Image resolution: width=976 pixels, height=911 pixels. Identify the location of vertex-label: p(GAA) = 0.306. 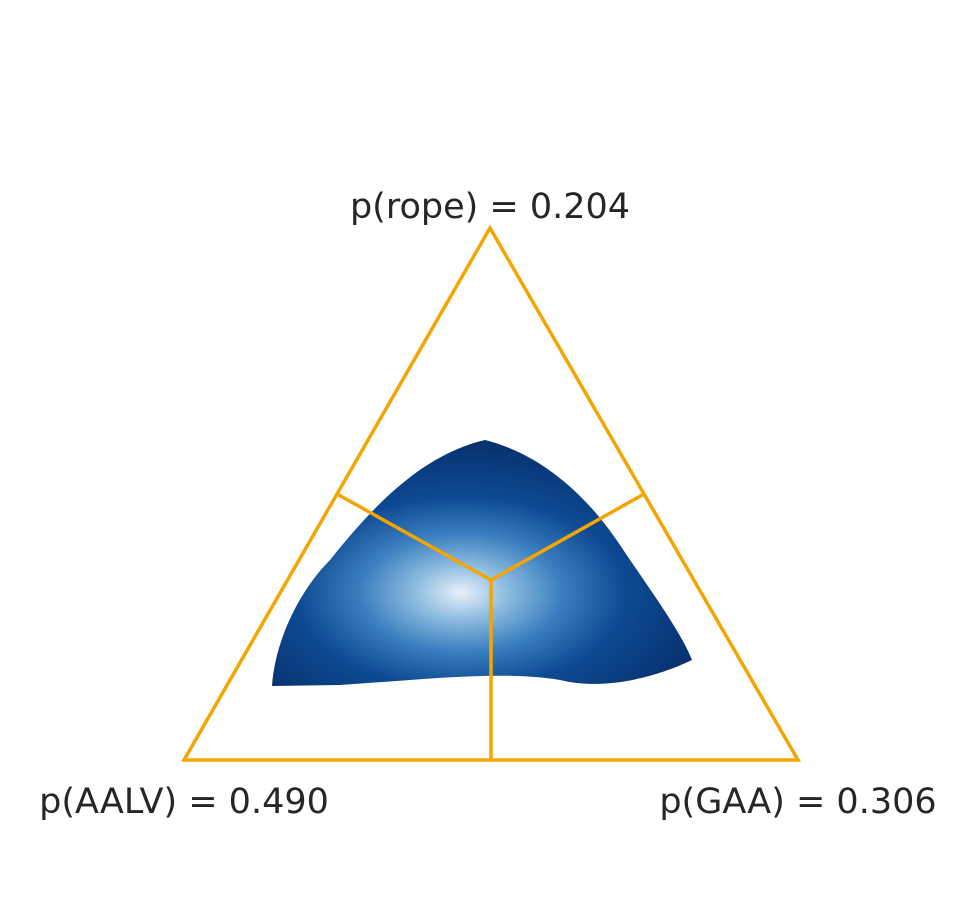
(797, 802).